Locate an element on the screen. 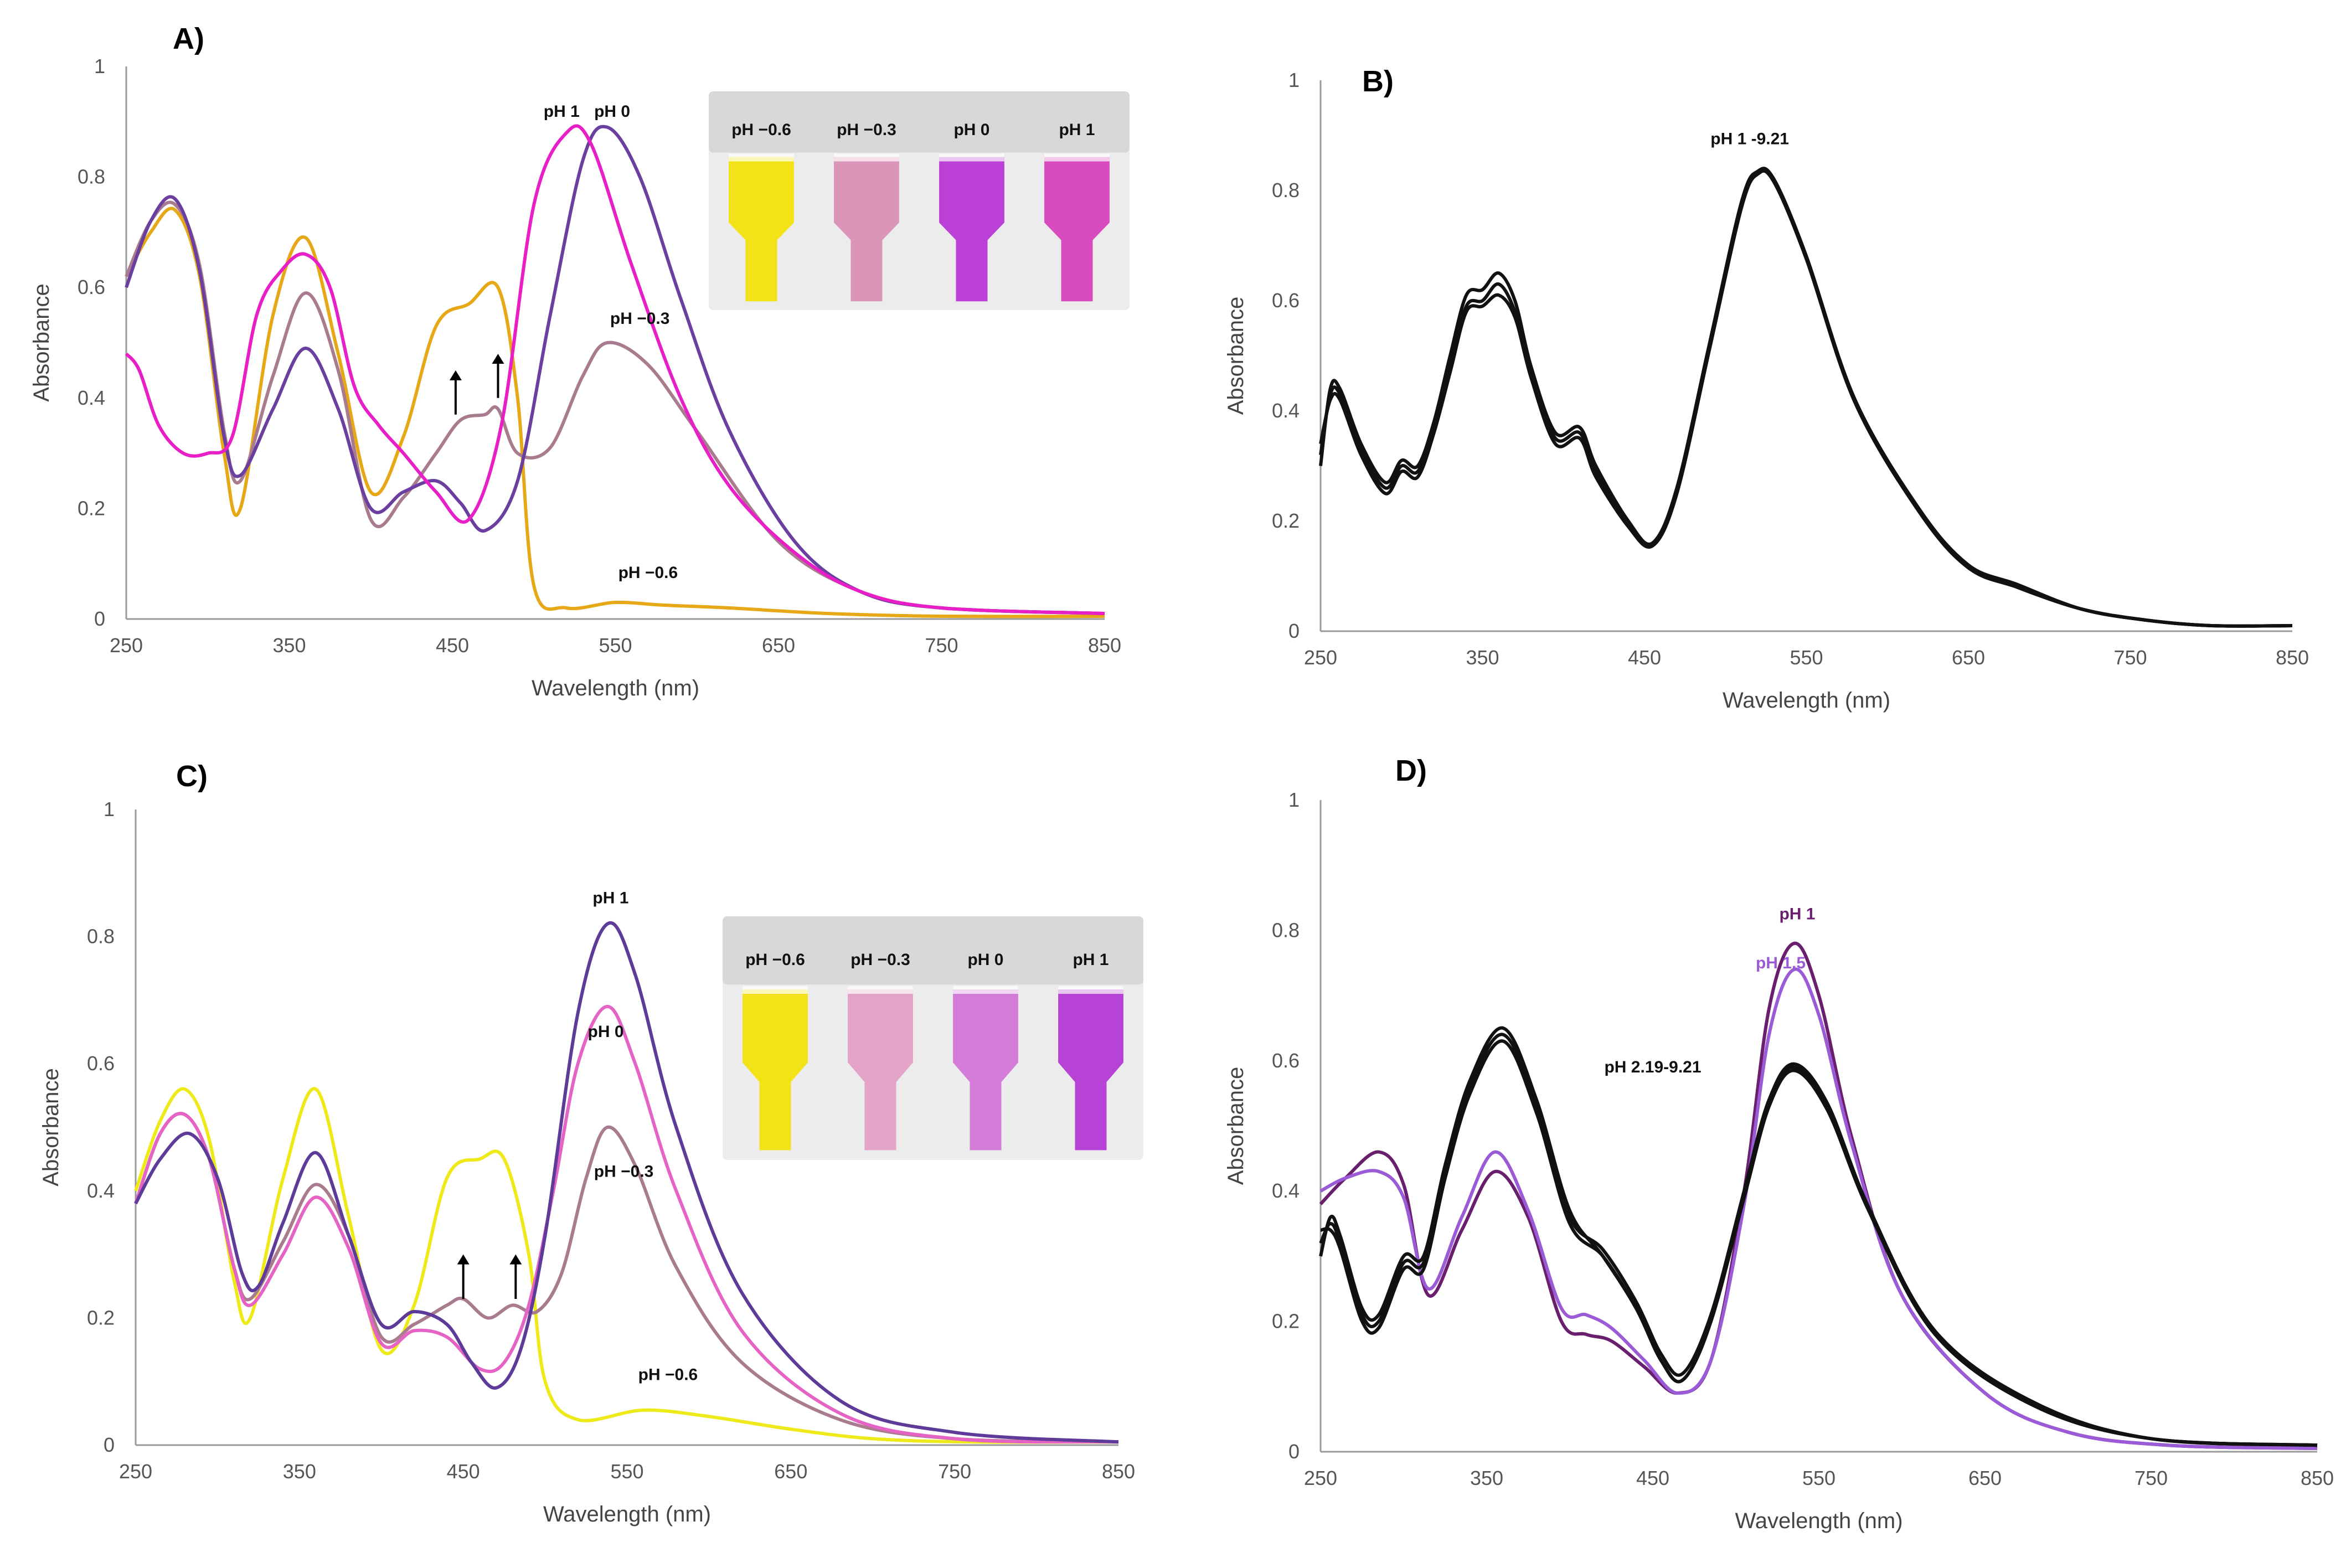 The width and height of the screenshot is (2351, 1568). panel-label: D) is located at coordinates (1411, 770).